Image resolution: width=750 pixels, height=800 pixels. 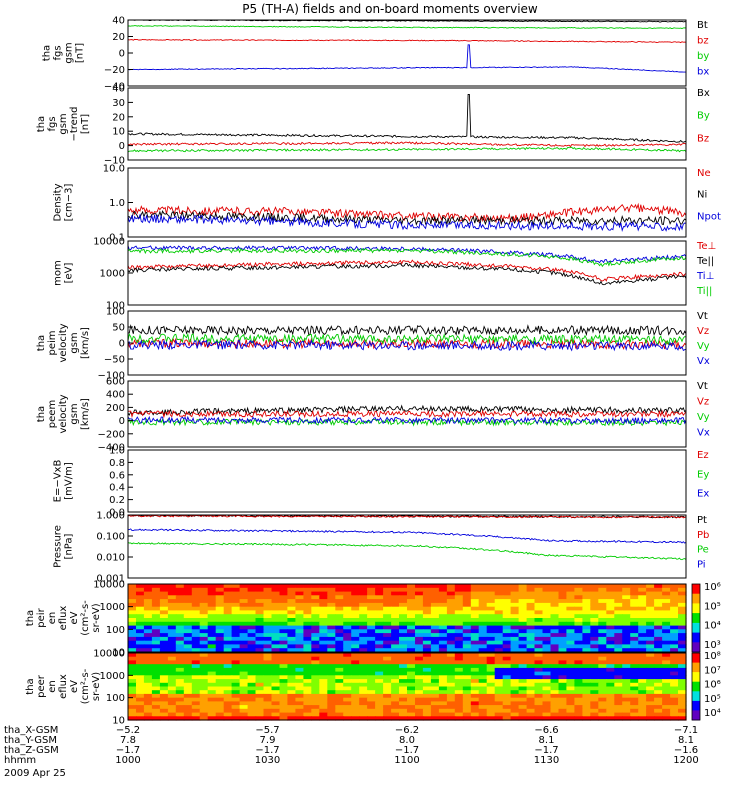 I want to click on series-line-black, so click(x=407, y=330).